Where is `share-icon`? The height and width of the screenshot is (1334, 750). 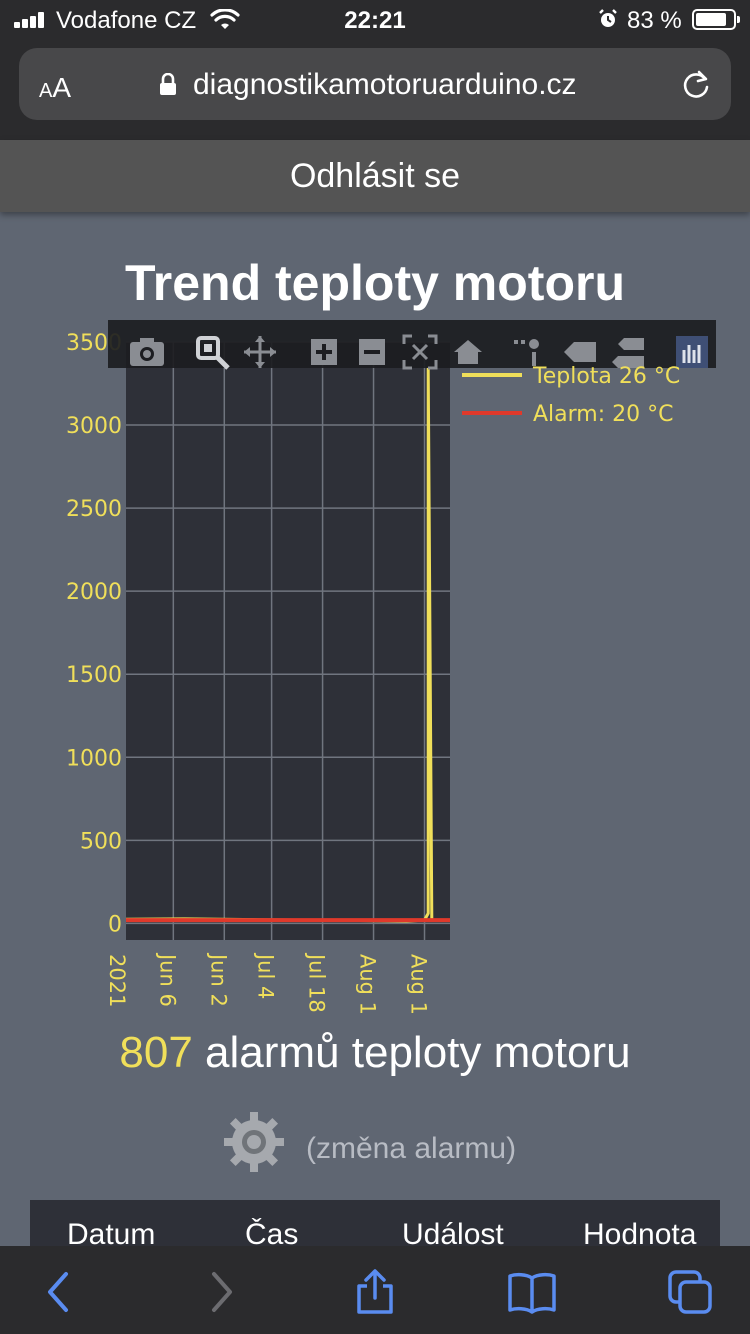 share-icon is located at coordinates (375, 1292).